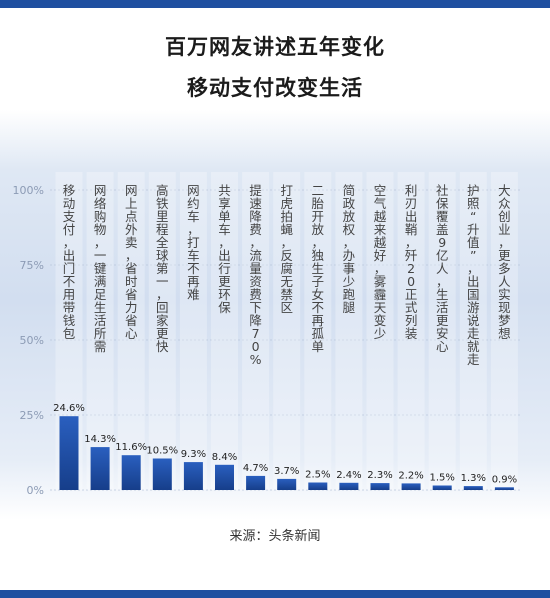  Describe the element at coordinates (411, 268) in the screenshot. I see `category-label-char: 2` at that location.